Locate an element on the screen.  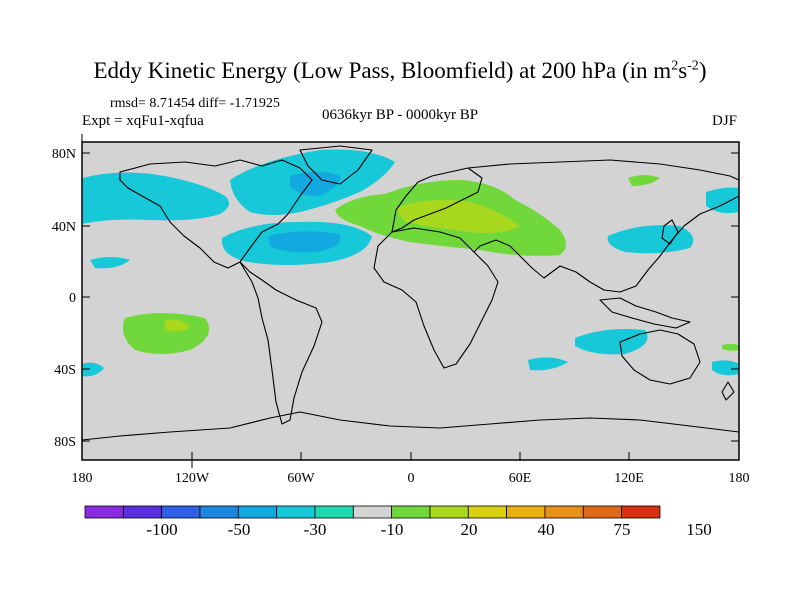
coast-australia is located at coordinates (660, 357).